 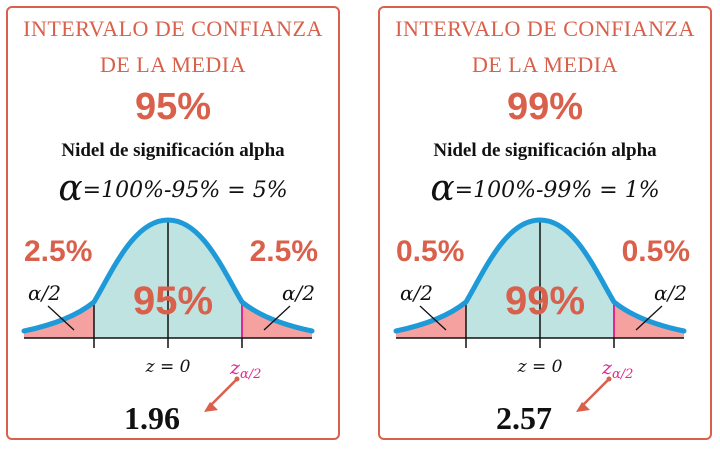 I want to click on right-tail-percent: 0.5%, so click(x=656, y=251).